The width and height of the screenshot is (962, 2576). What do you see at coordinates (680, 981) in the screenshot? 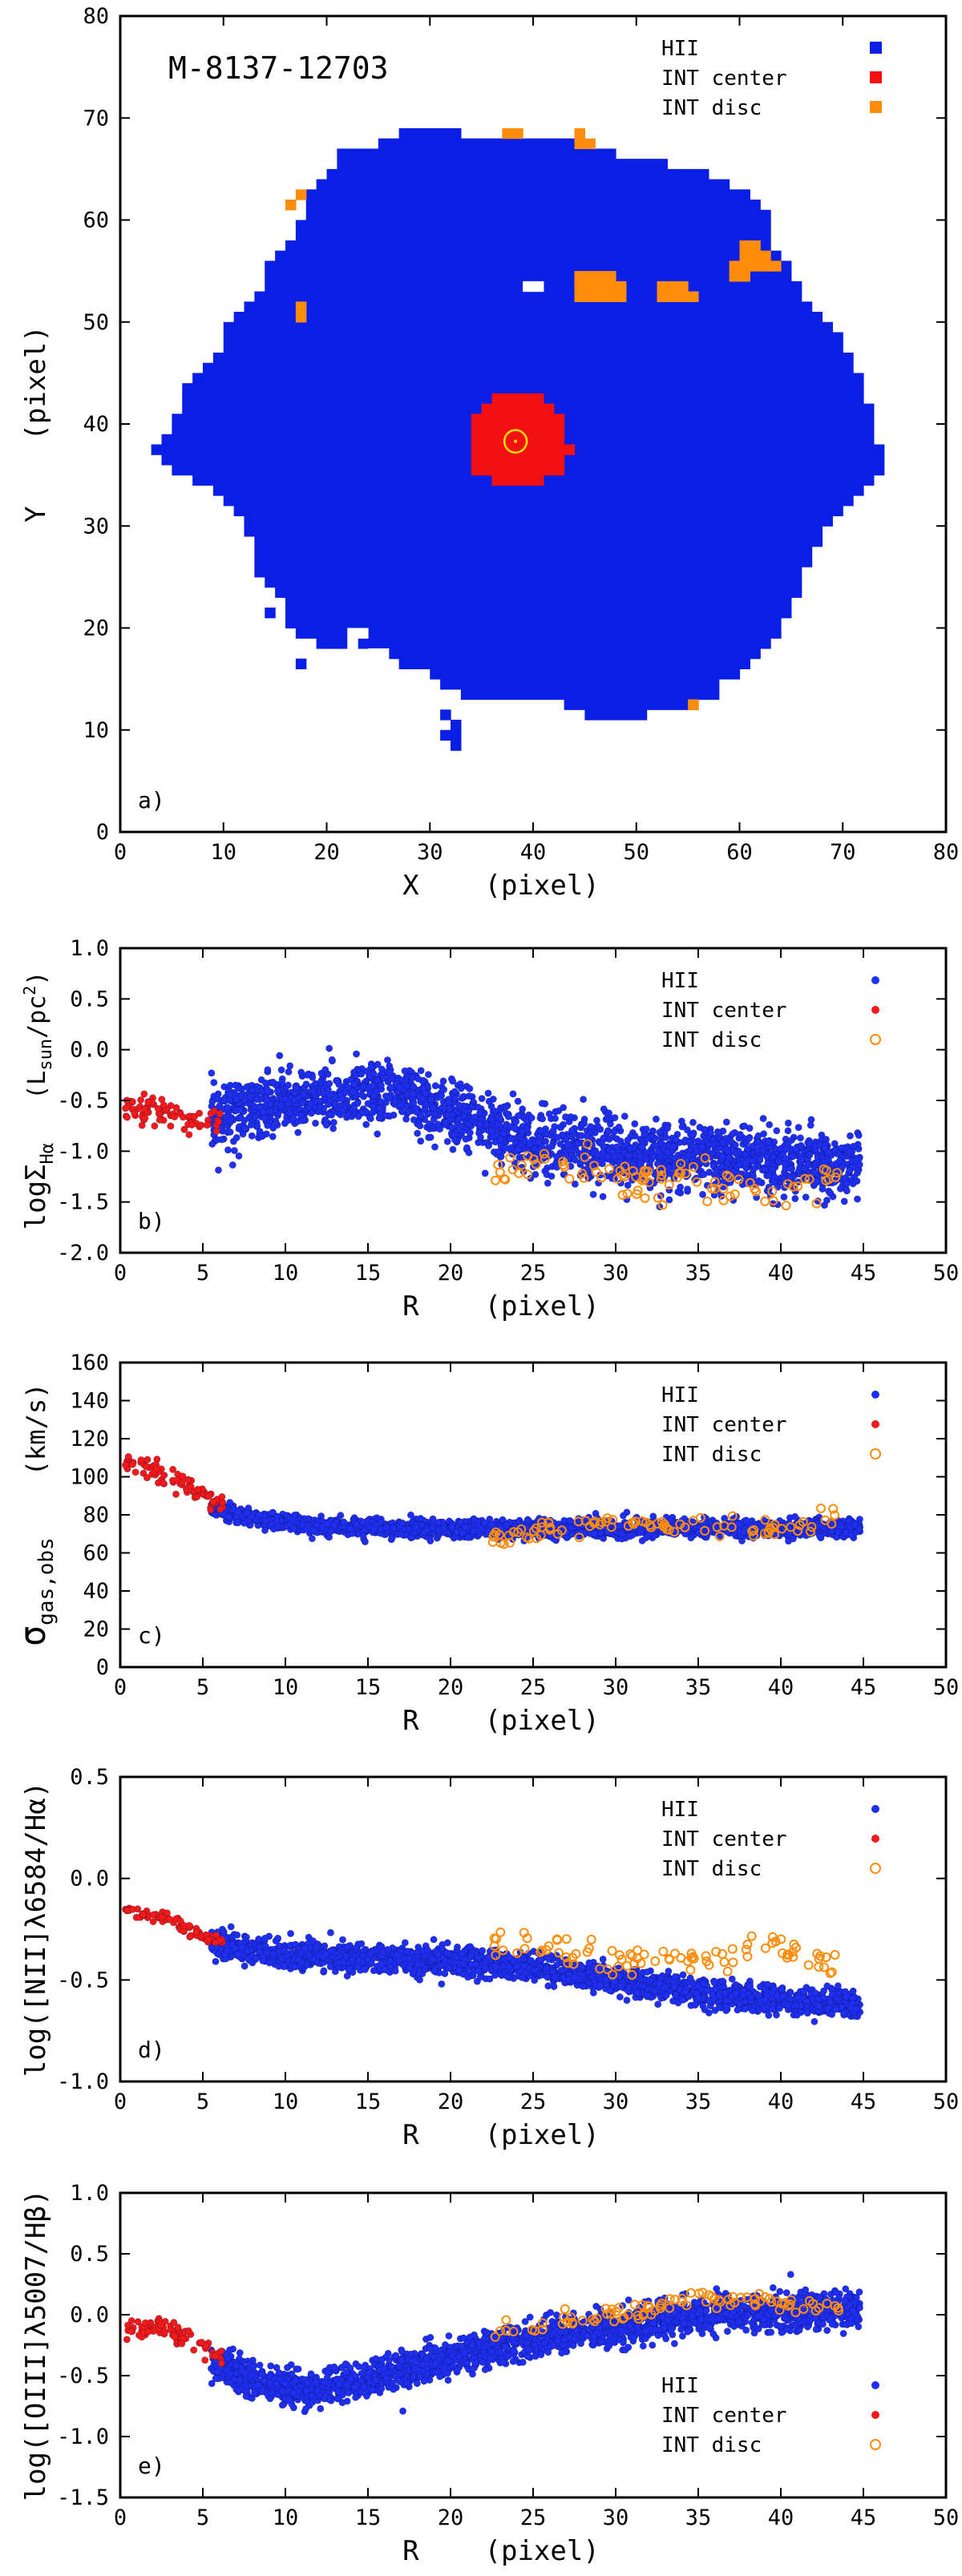
I see `legend-label: HII` at bounding box center [680, 981].